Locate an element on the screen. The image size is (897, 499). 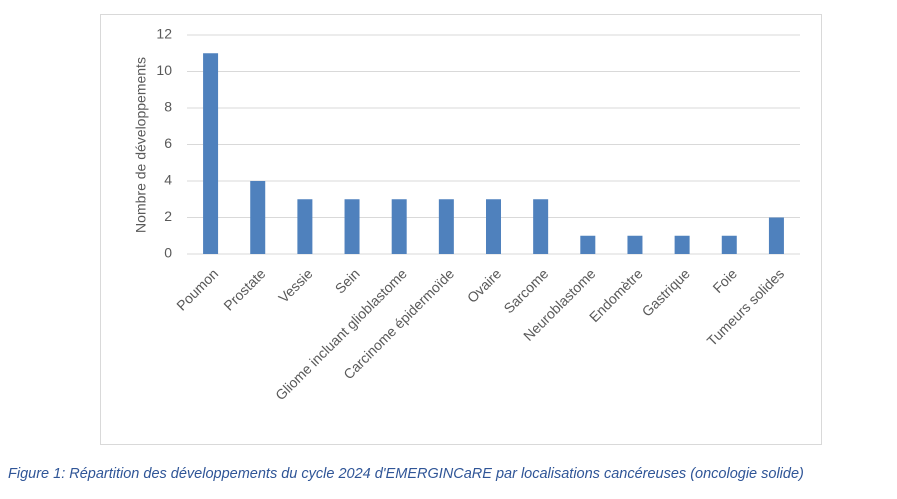
y-tick-label: 12 is located at coordinates (164, 34).